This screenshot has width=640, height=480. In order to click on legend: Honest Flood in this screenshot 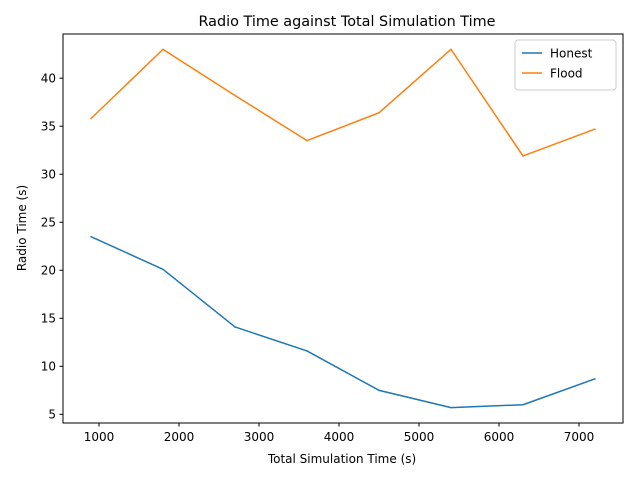, I will do `click(565, 65)`.